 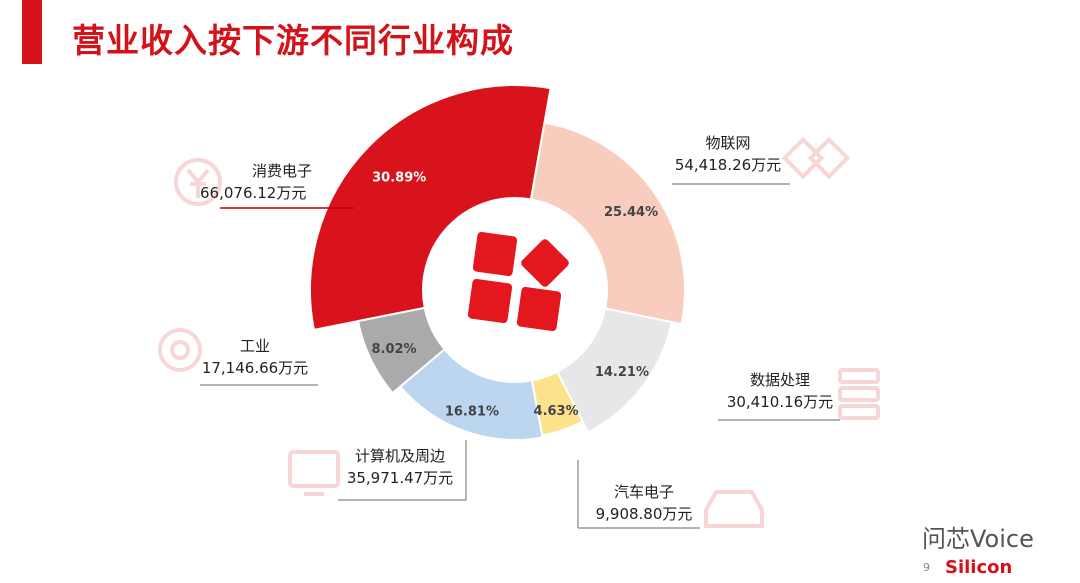 I want to click on watermark-text: 问芯Voice, so click(x=978, y=539).